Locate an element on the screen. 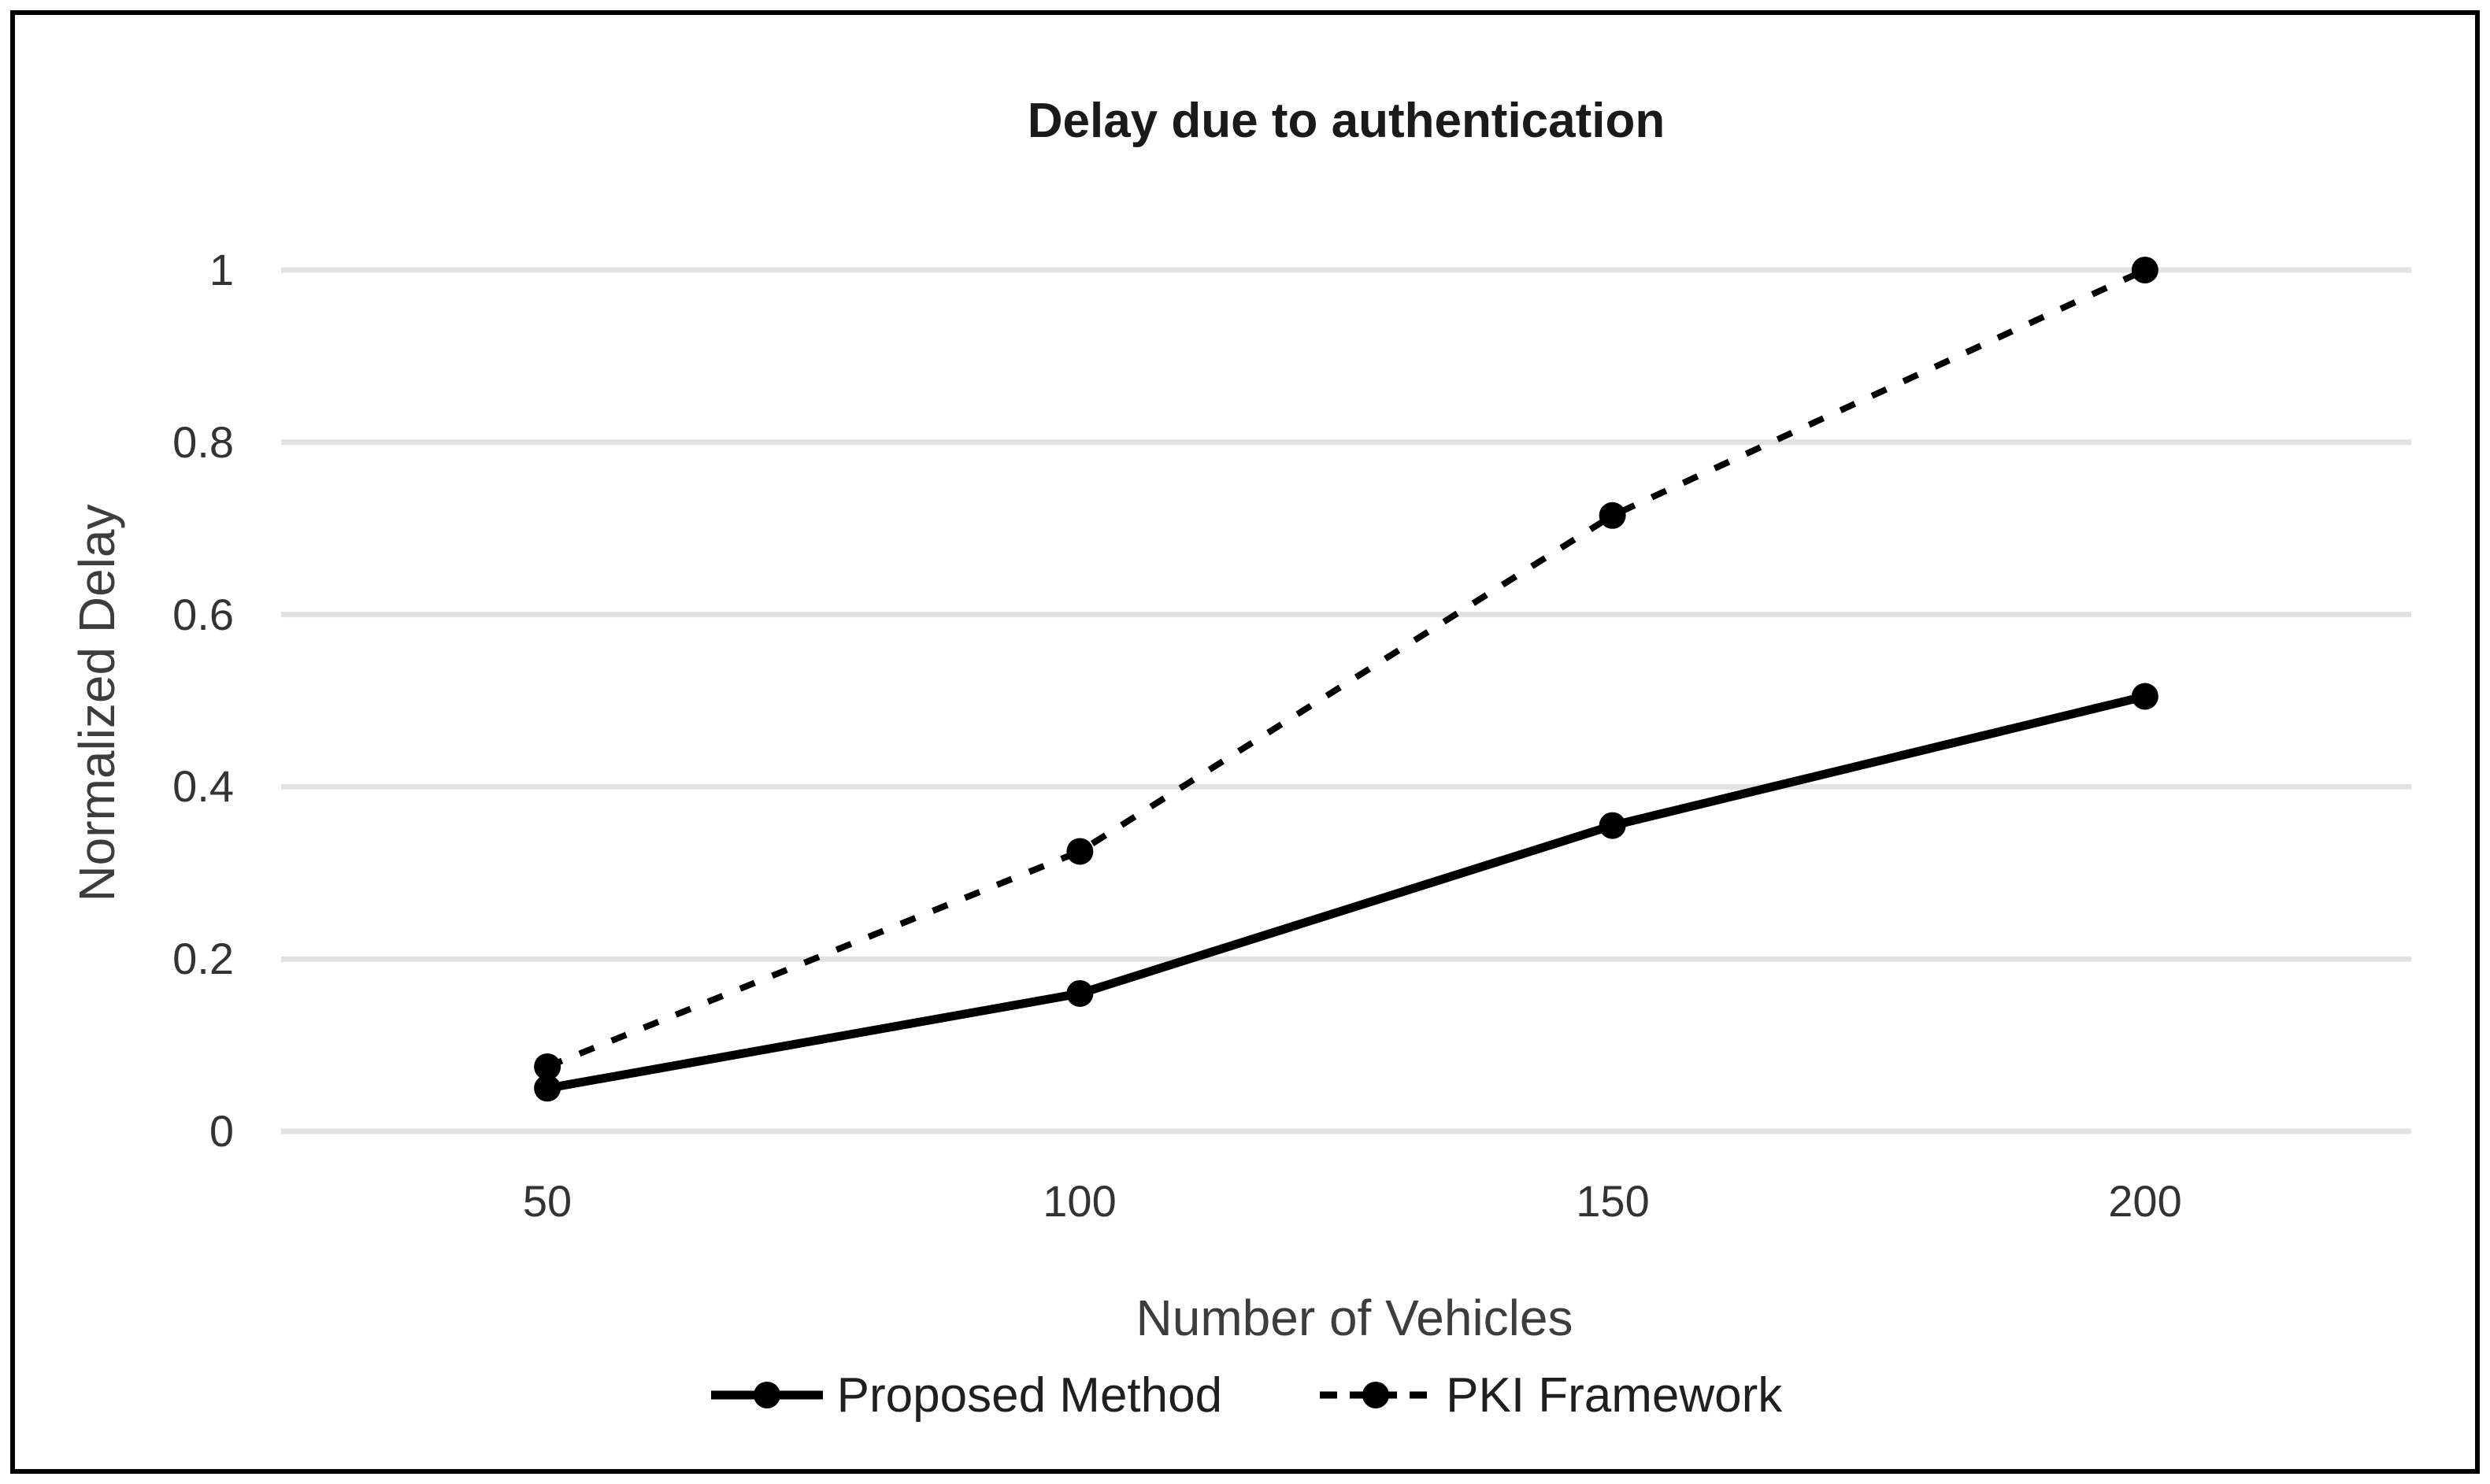  legend-item-pki-framework: PKI Framework is located at coordinates (1549, 1395).